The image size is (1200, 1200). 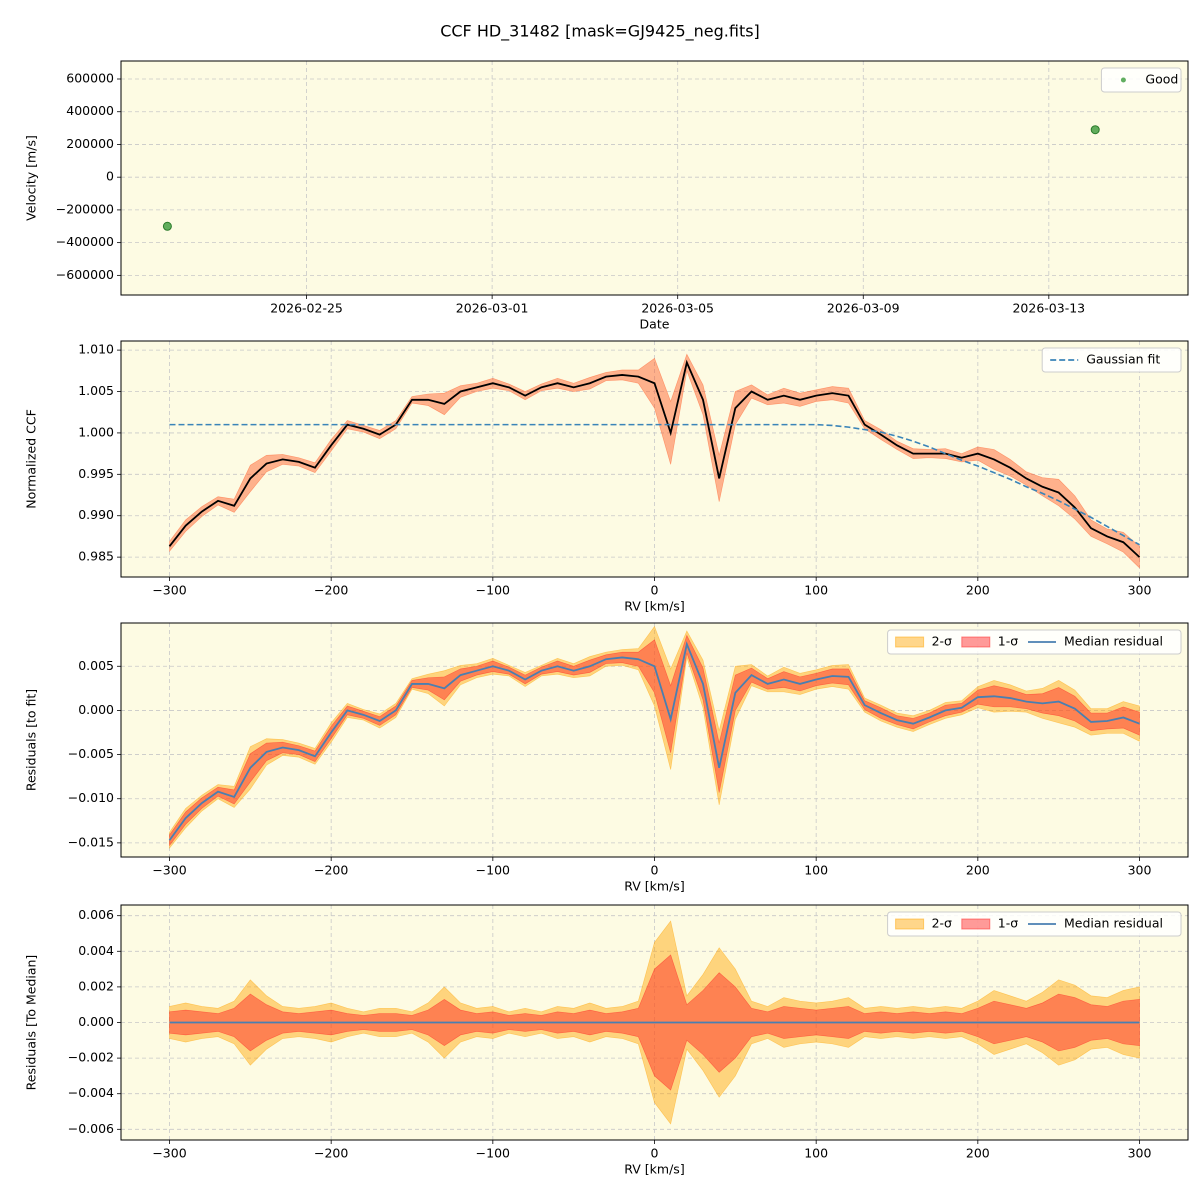 I want to click on y-tick-label: 0.006, so click(x=96, y=914).